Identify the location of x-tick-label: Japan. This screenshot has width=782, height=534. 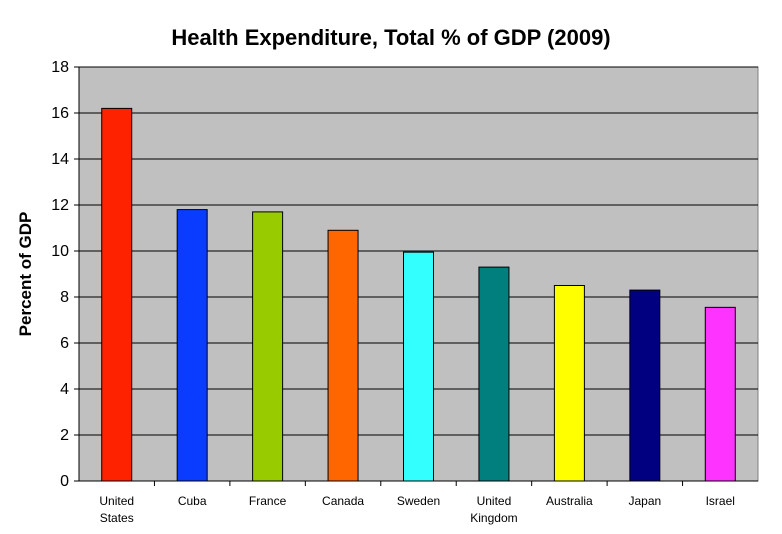
(644, 501).